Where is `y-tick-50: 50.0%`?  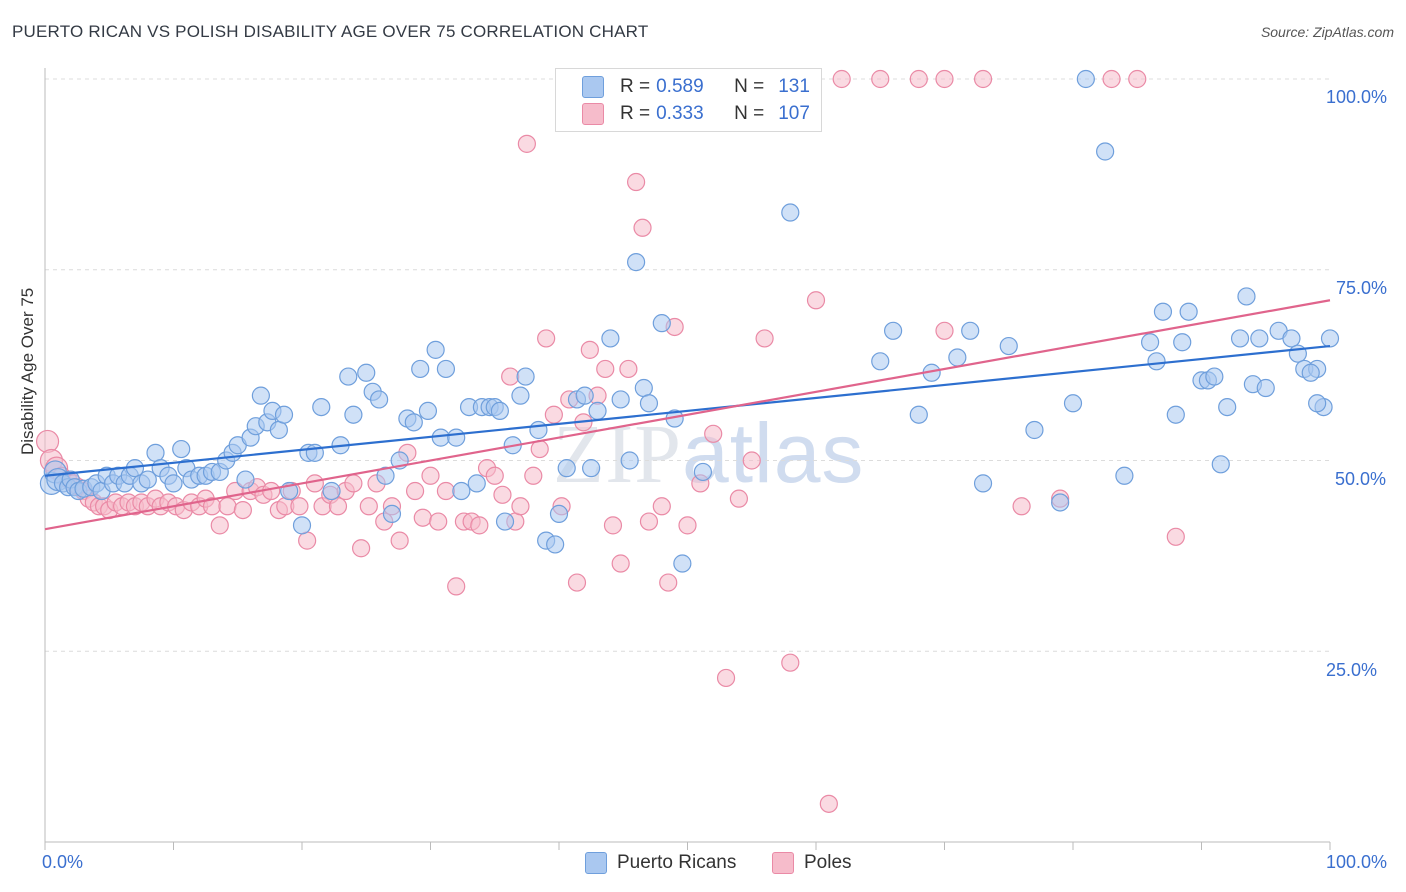 y-tick-50: 50.0% is located at coordinates (1361, 479).